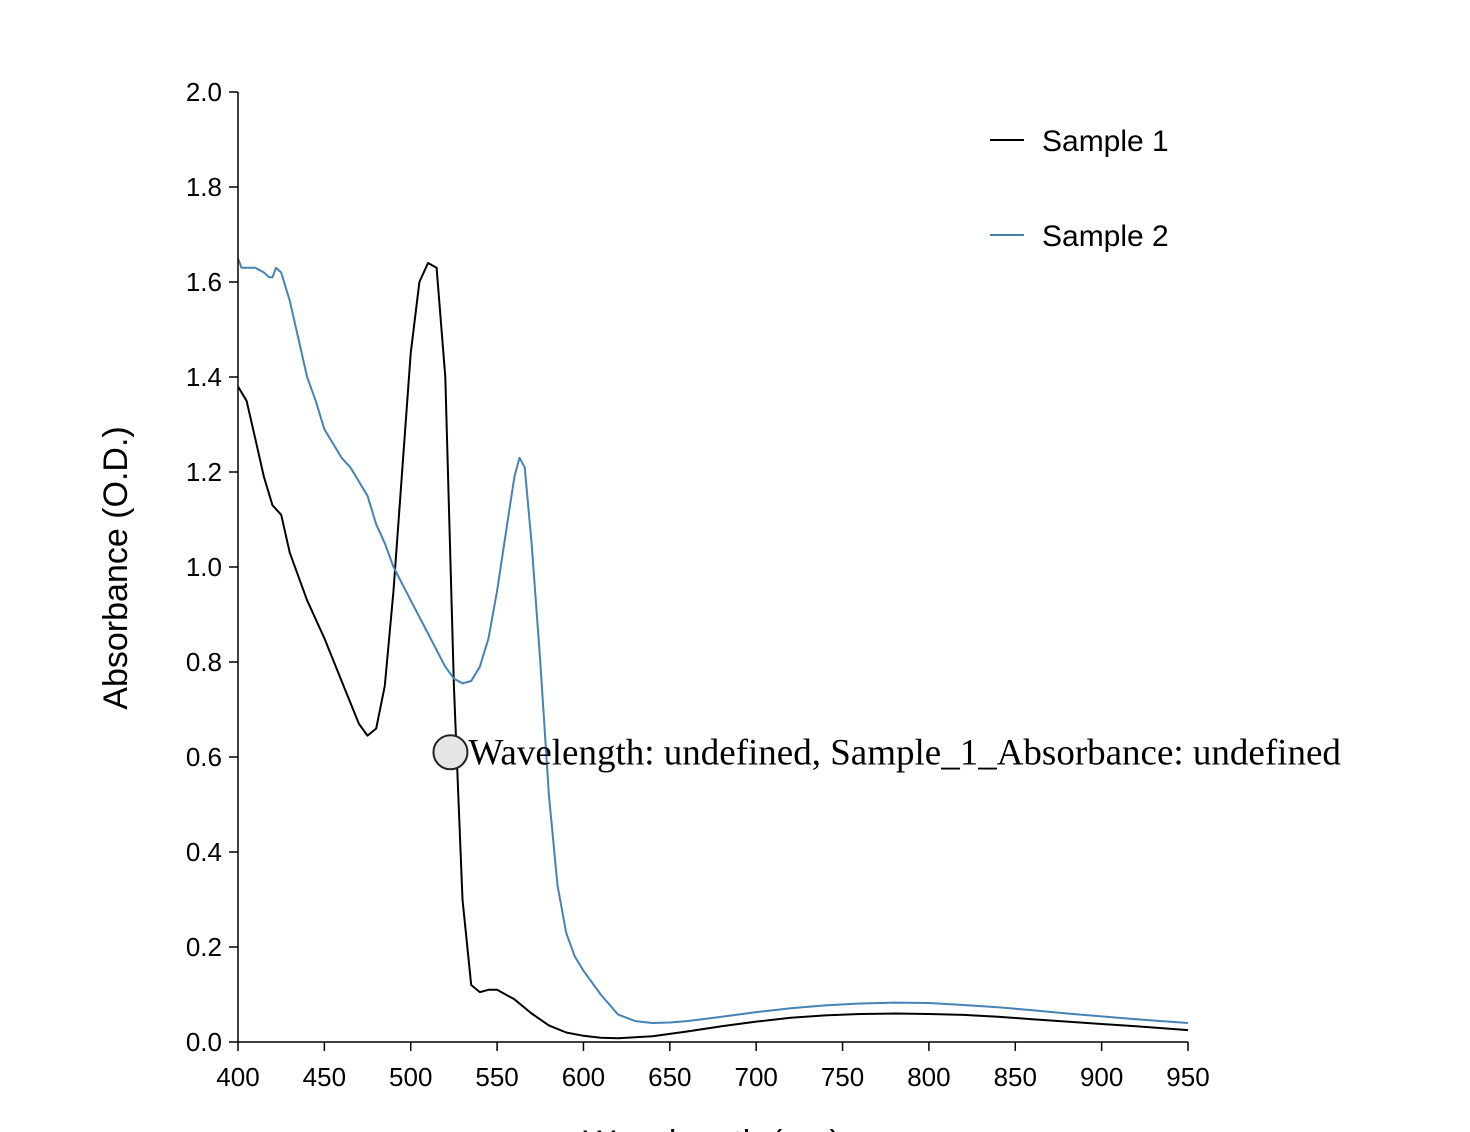 Image resolution: width=1470 pixels, height=1132 pixels. Describe the element at coordinates (1101, 1077) in the screenshot. I see `x-tick-label: 900` at that location.